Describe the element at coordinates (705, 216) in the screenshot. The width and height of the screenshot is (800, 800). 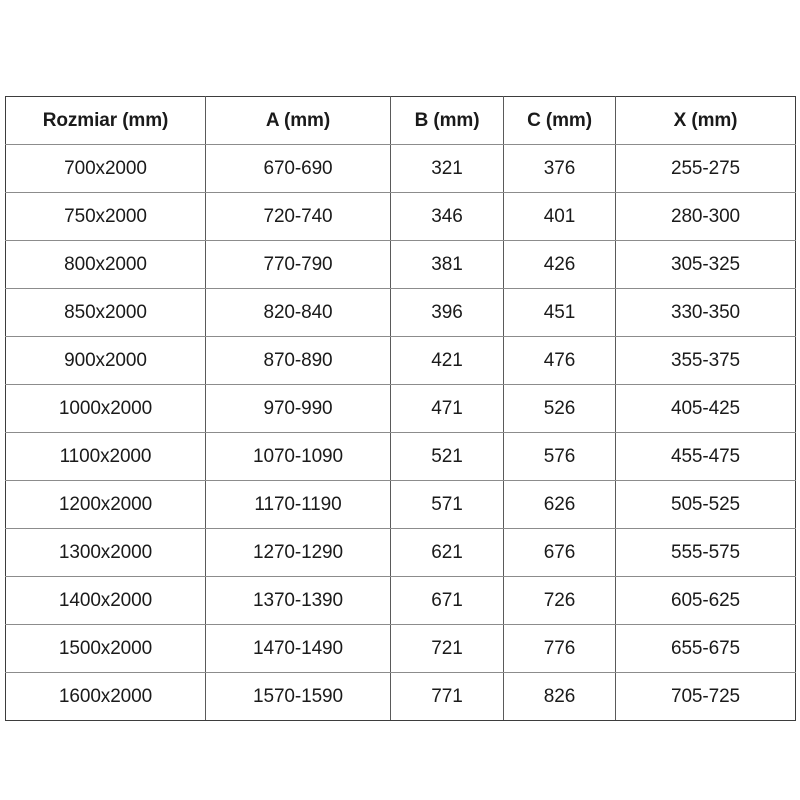
I see `cell-x: 280-300` at that location.